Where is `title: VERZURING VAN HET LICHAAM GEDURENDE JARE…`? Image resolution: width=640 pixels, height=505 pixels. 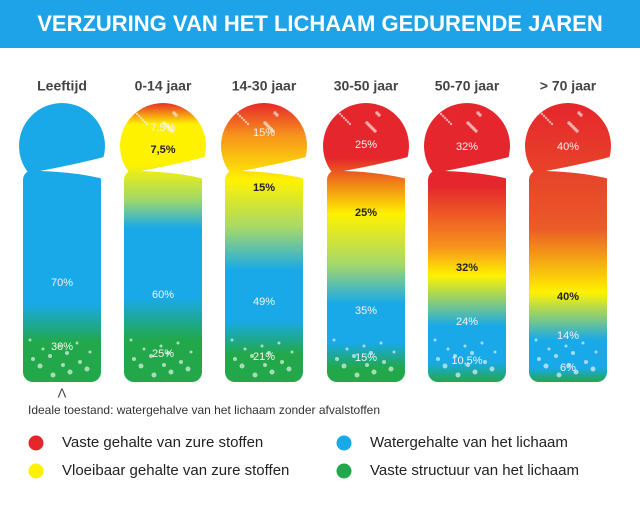 title: VERZURING VAN HET LICHAAM GEDURENDE JARE… is located at coordinates (320, 23).